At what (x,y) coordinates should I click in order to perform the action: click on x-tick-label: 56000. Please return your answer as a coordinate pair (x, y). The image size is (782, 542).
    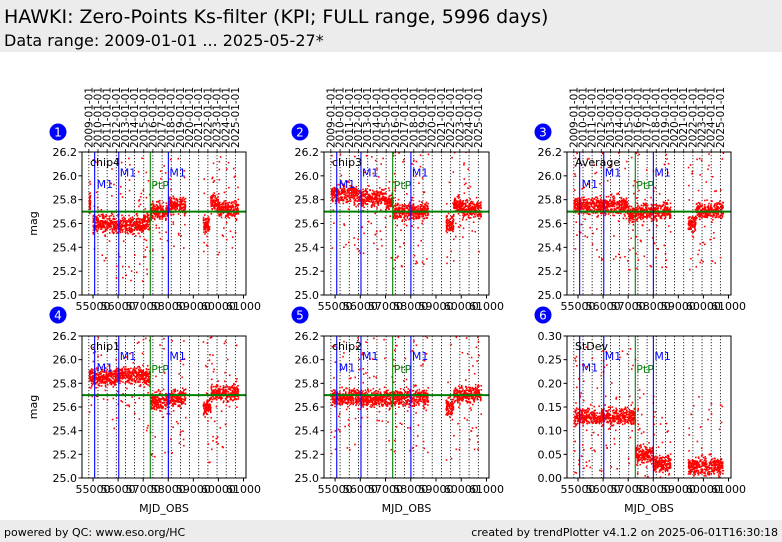
    Looking at the image, I should click on (360, 306).